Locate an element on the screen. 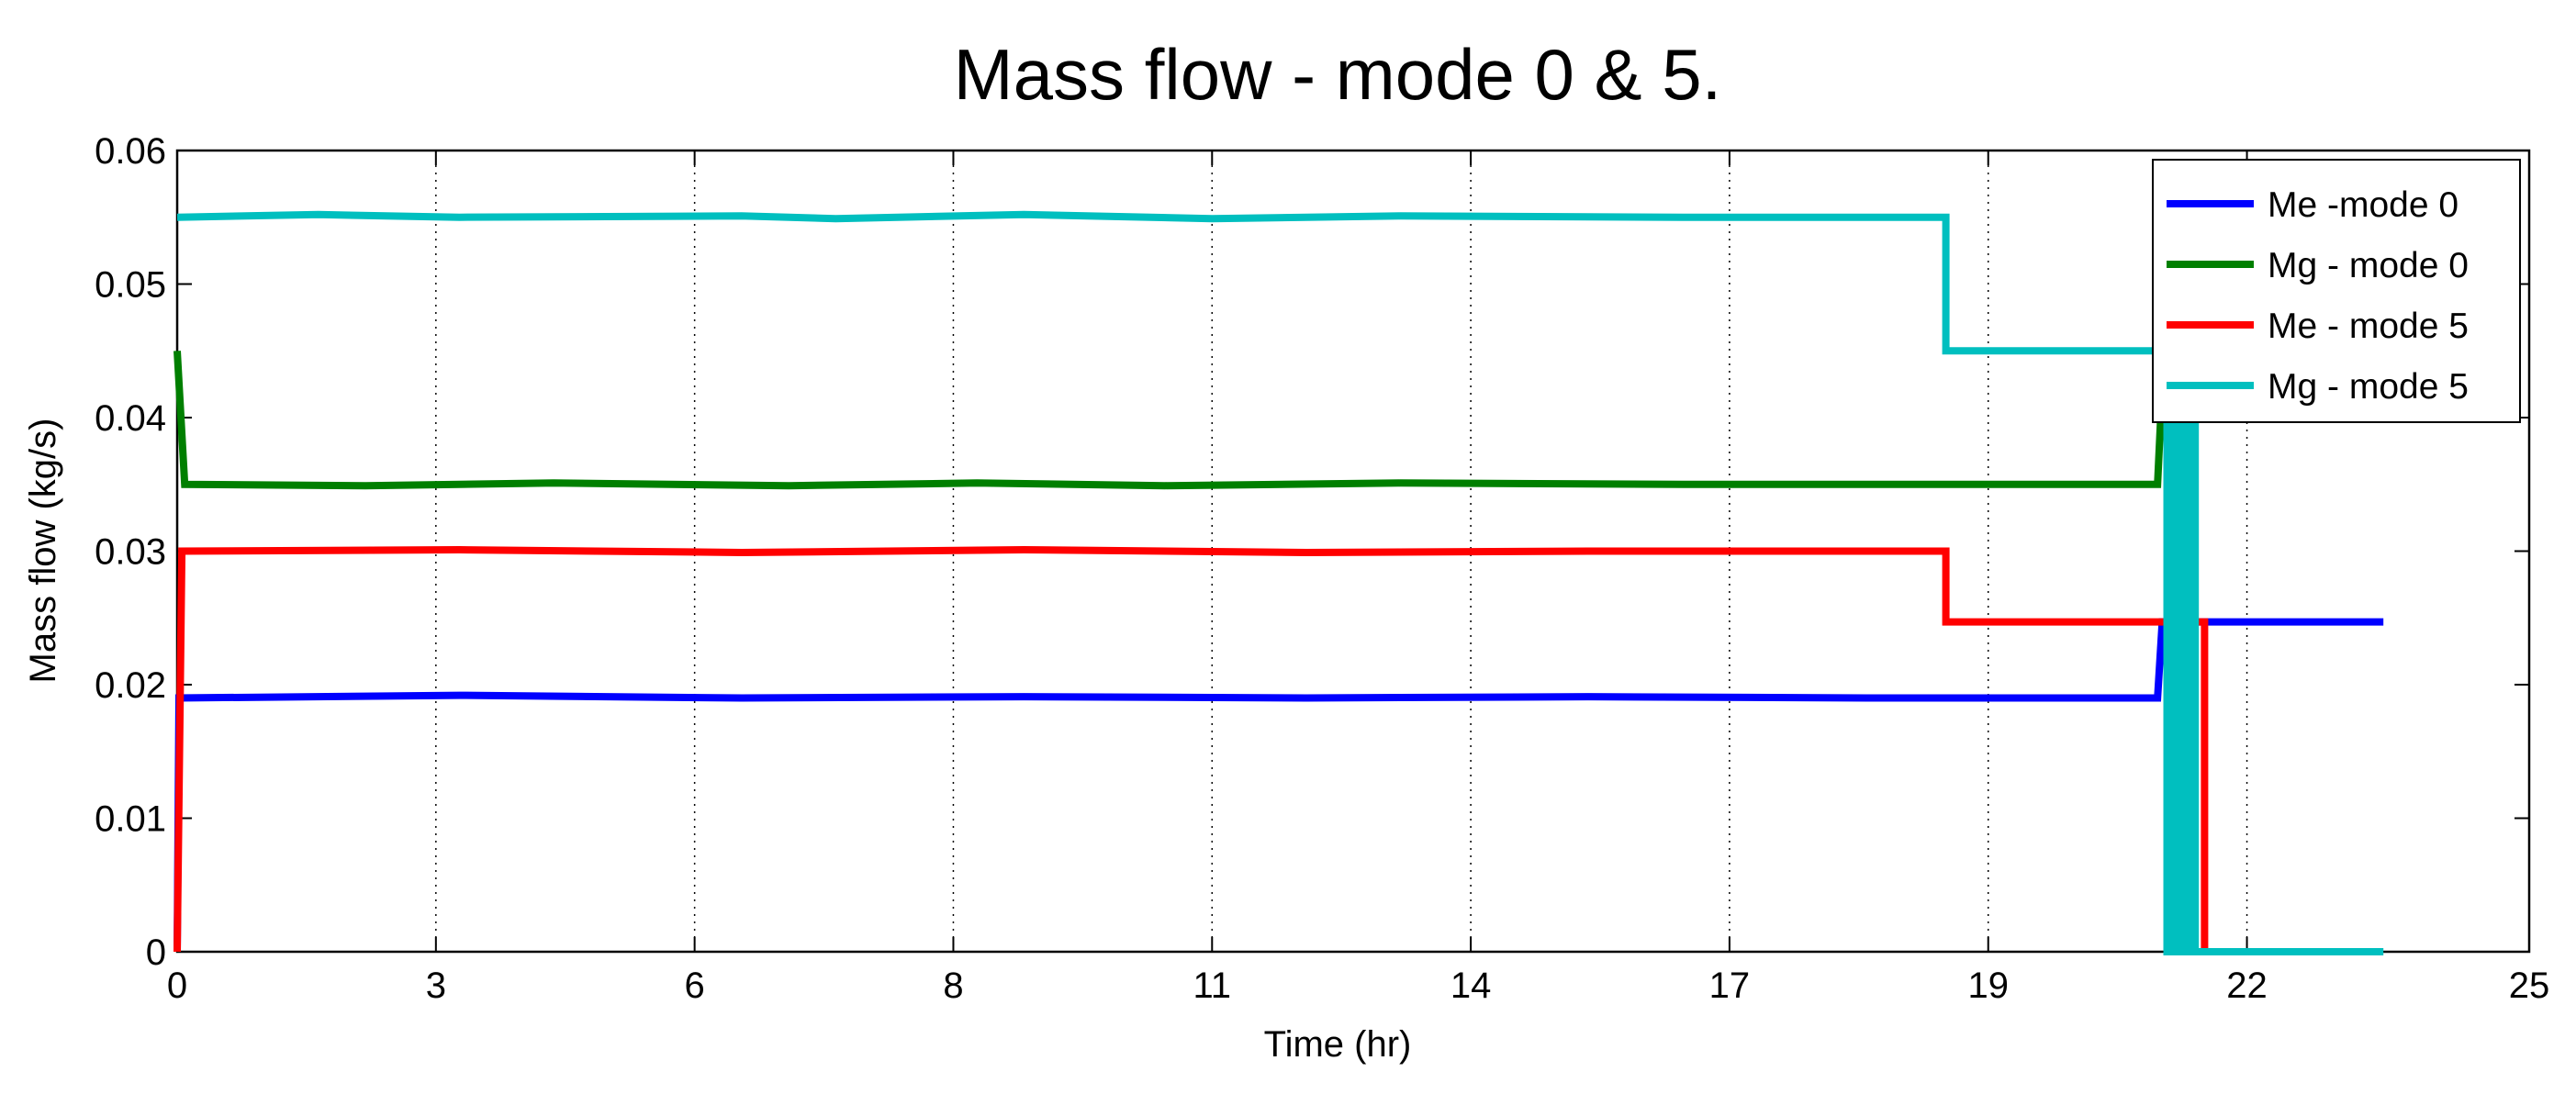  y-tick-label: 0.06 is located at coordinates (130, 151).